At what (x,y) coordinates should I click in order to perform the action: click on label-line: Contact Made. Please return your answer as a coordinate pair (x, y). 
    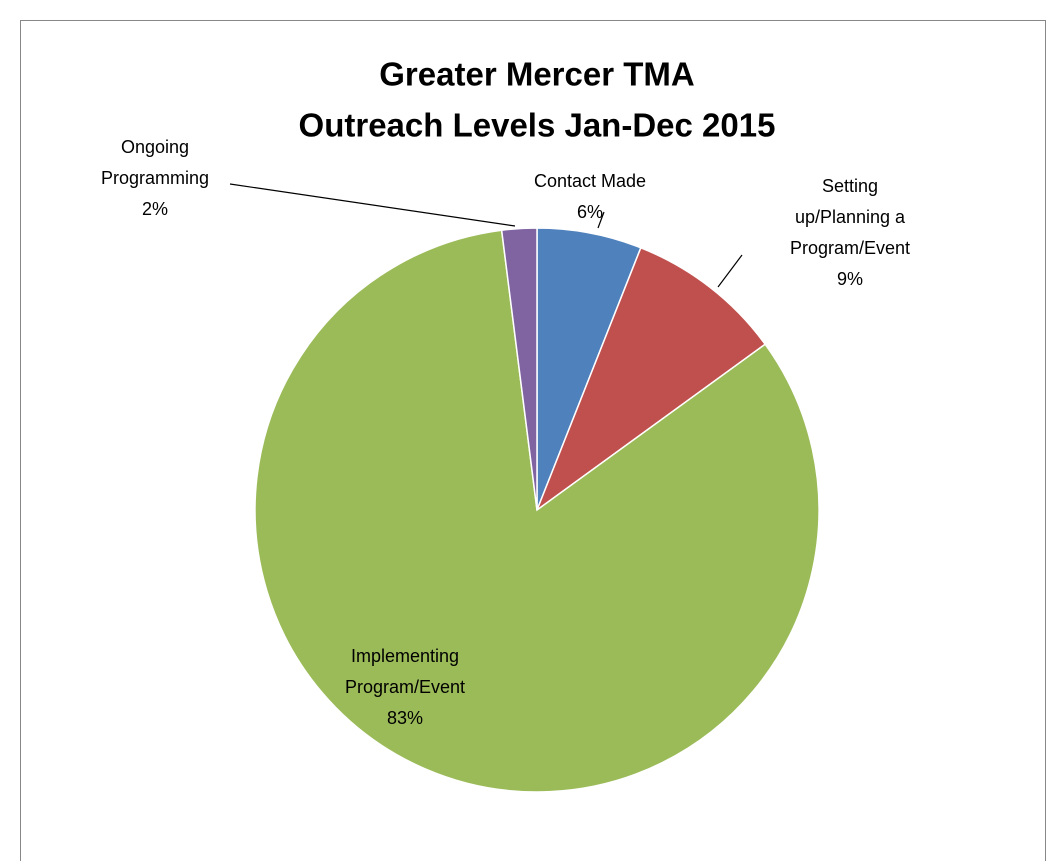
    Looking at the image, I should click on (590, 181).